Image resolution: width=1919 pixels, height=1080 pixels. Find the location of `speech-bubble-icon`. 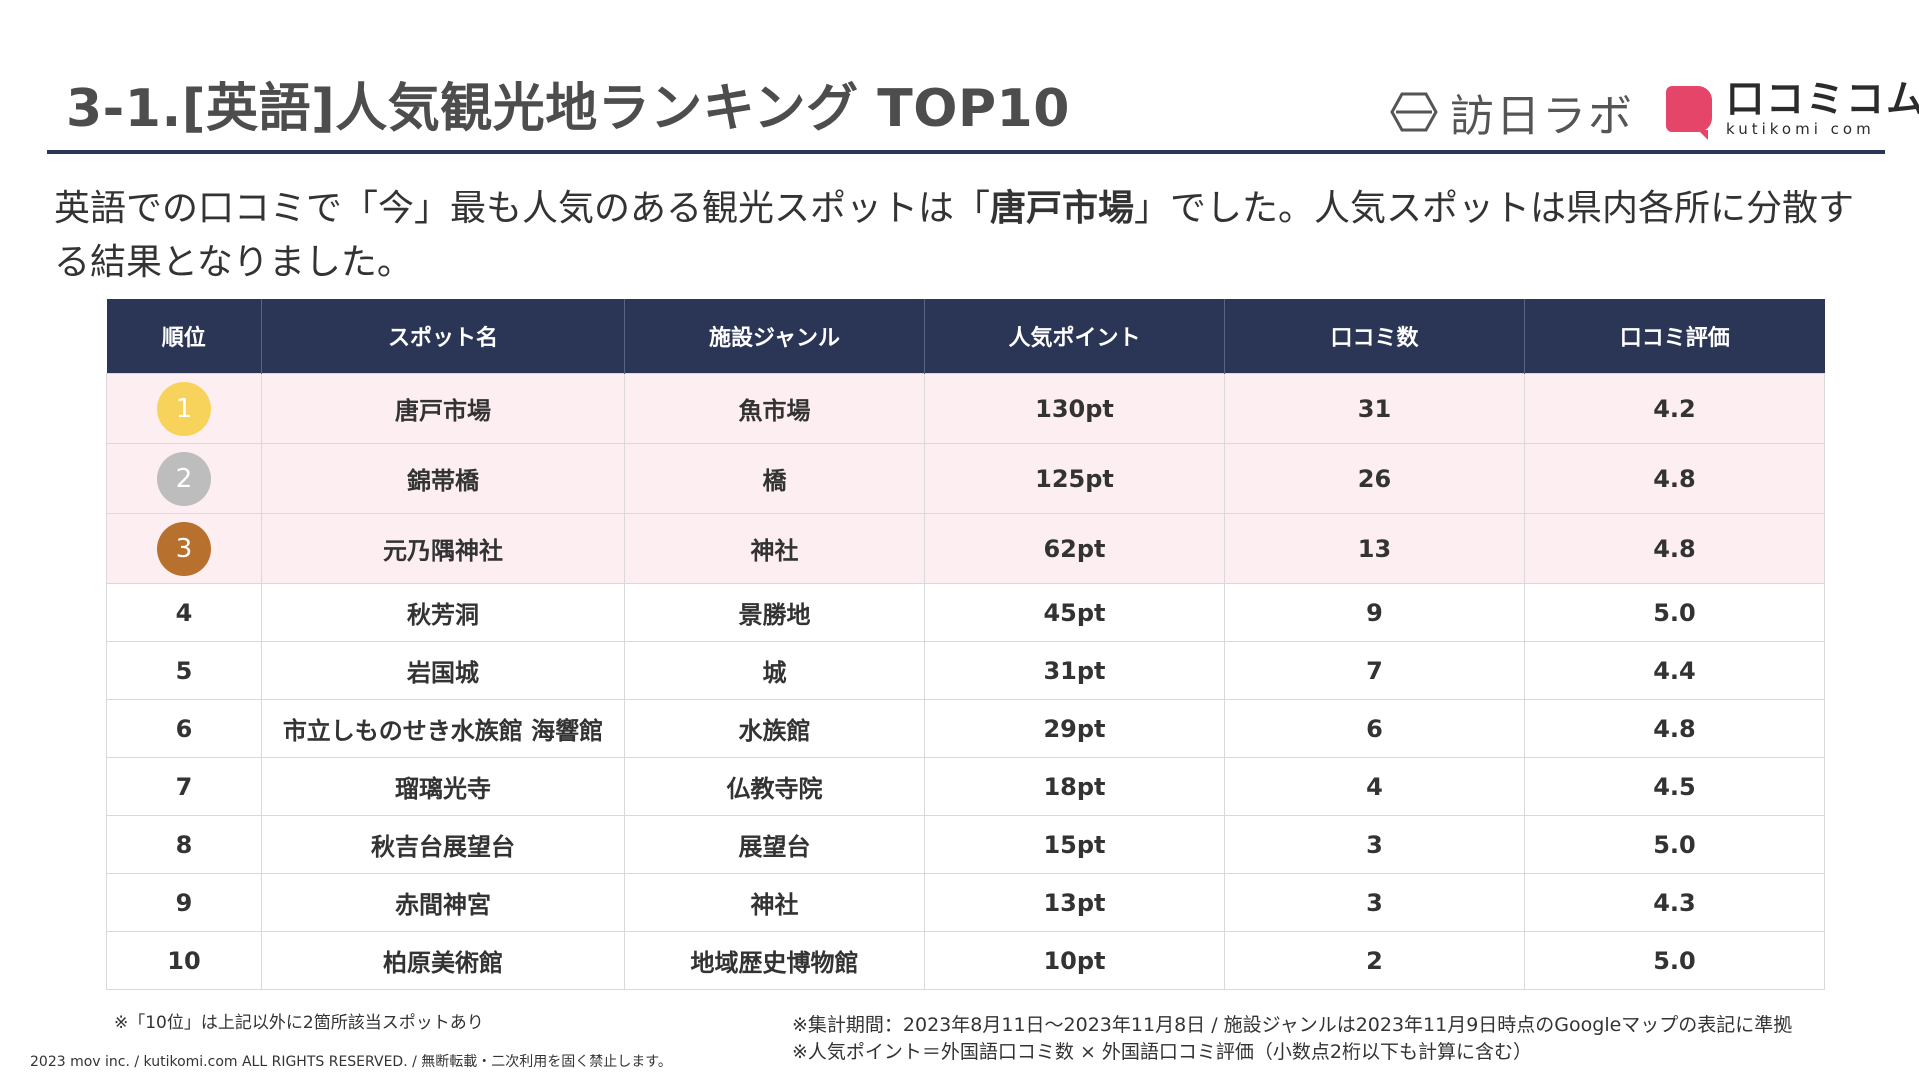

speech-bubble-icon is located at coordinates (1689, 112).